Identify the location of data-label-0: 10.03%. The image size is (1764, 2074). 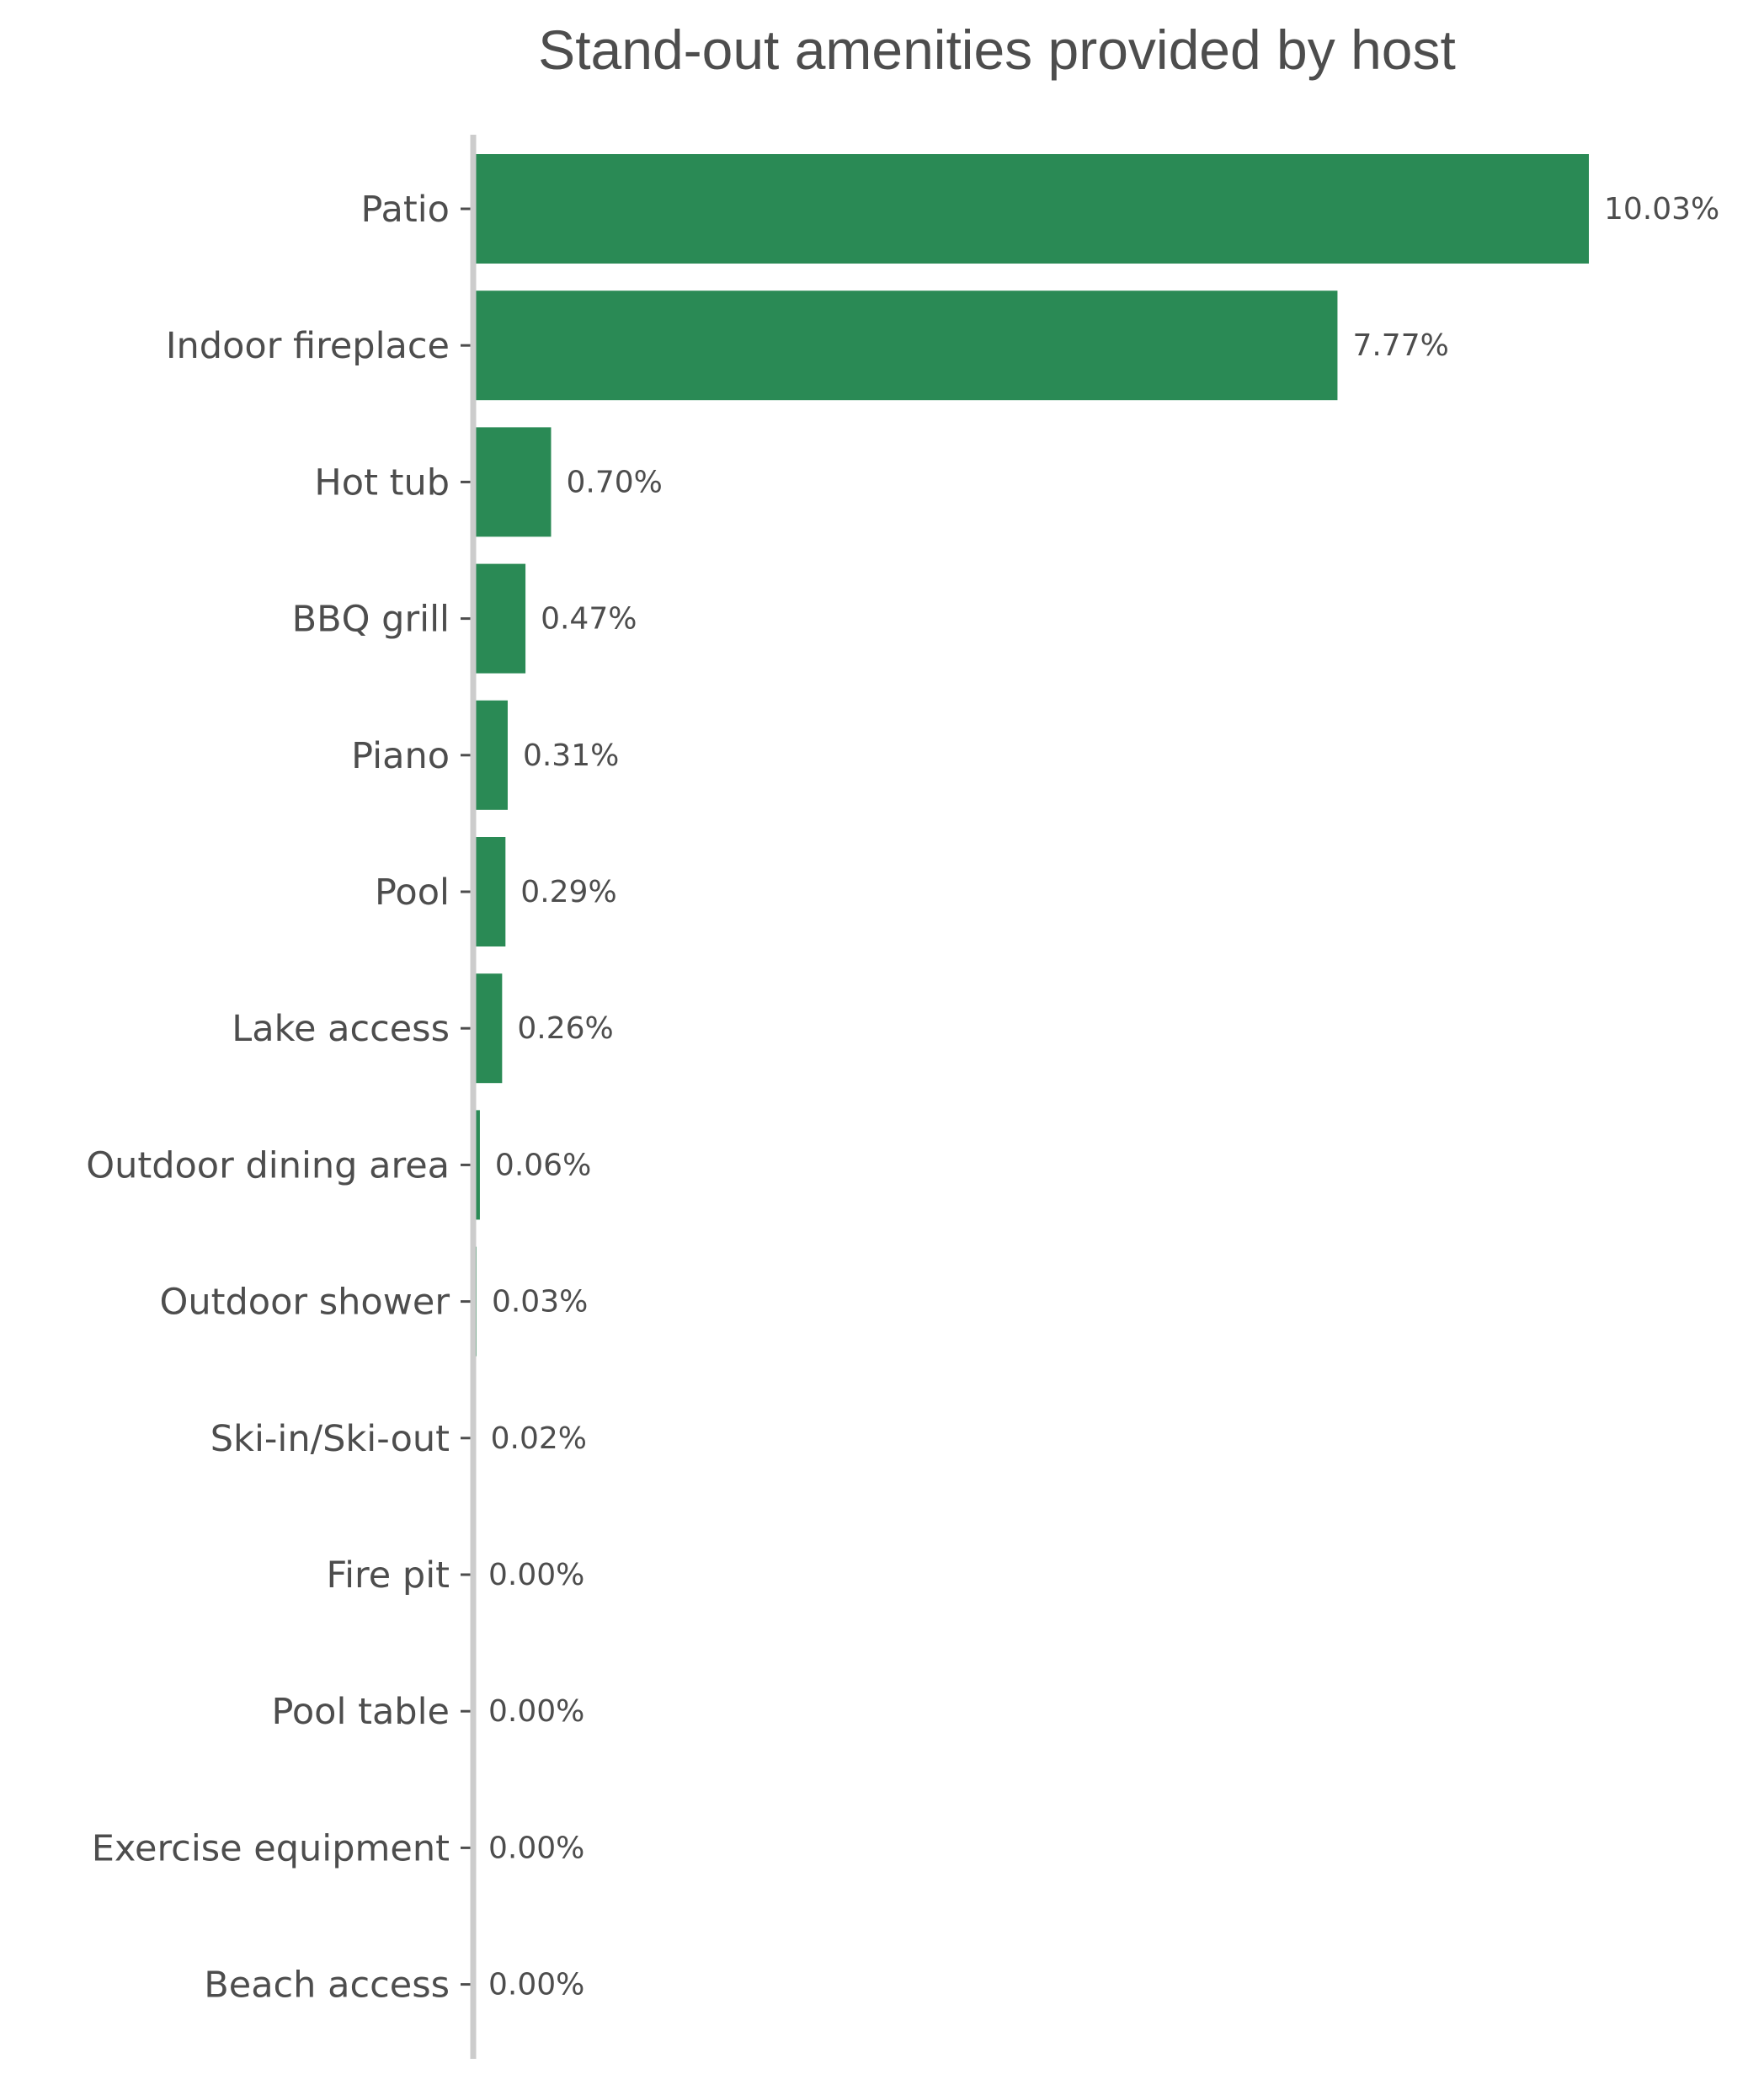
(1661, 210).